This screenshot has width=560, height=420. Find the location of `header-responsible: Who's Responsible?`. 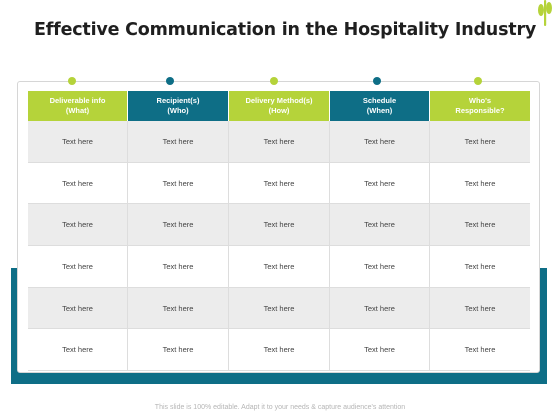

header-responsible: Who's Responsible? is located at coordinates (480, 106).